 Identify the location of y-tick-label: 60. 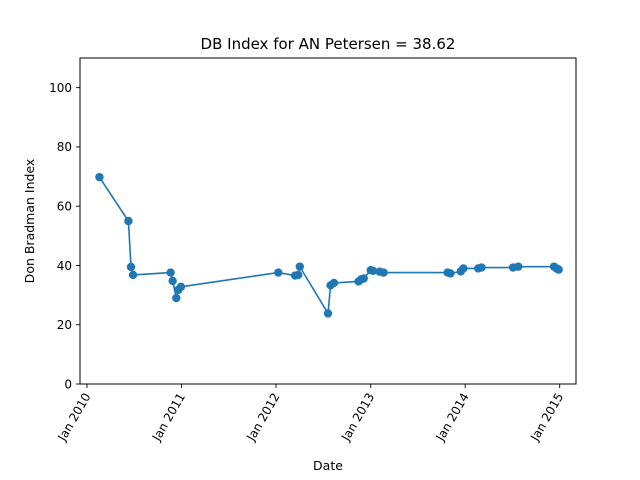
(64, 206).